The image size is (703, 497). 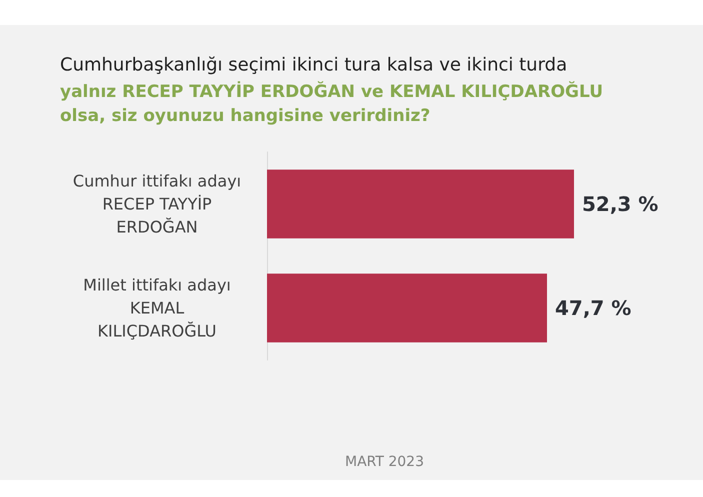 I want to click on y-tick-label: Cumhur ittifakı adayı RECEP TAYYİP ERDOĞAN, so click(x=157, y=204).